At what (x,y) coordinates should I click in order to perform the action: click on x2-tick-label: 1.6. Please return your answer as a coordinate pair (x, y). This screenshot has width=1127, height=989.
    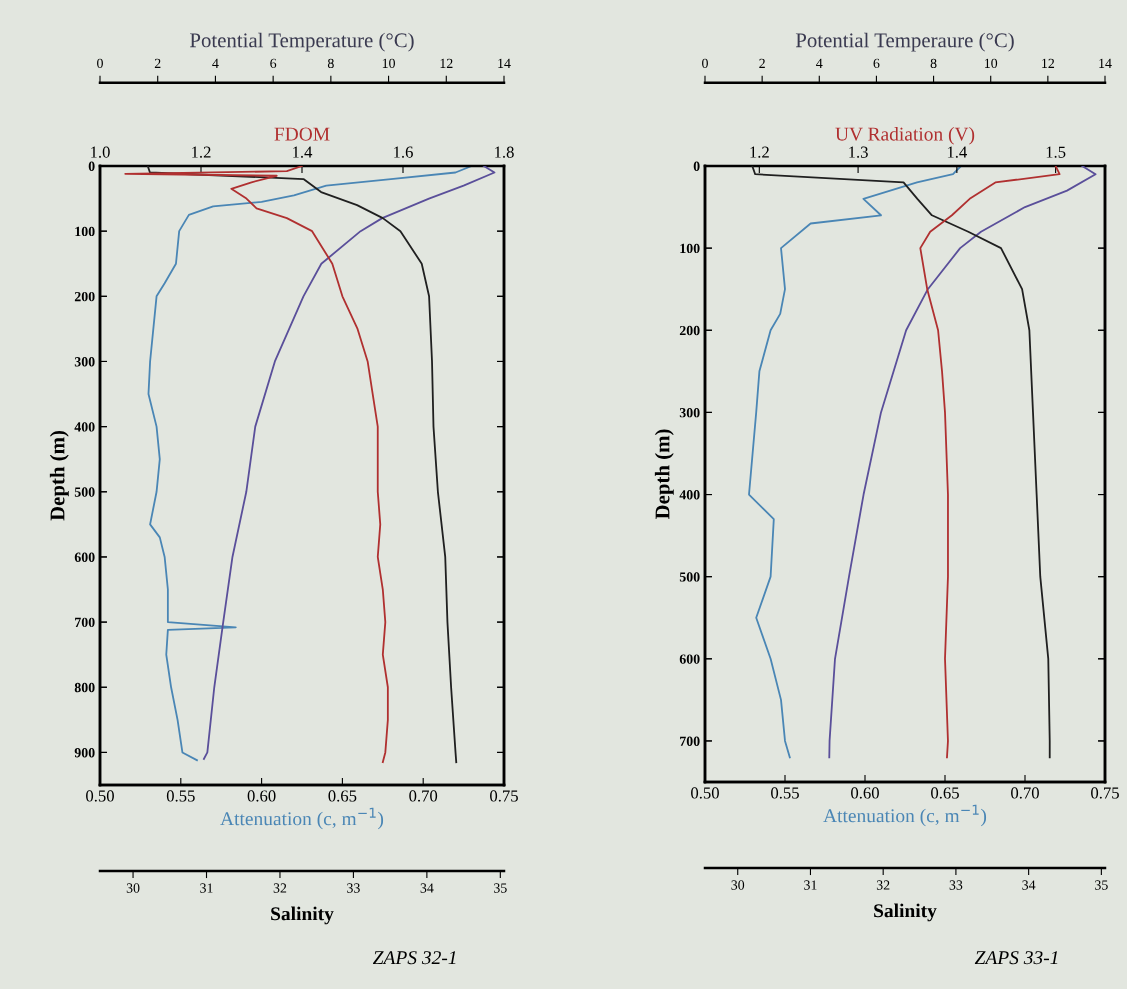
    Looking at the image, I should click on (403, 152).